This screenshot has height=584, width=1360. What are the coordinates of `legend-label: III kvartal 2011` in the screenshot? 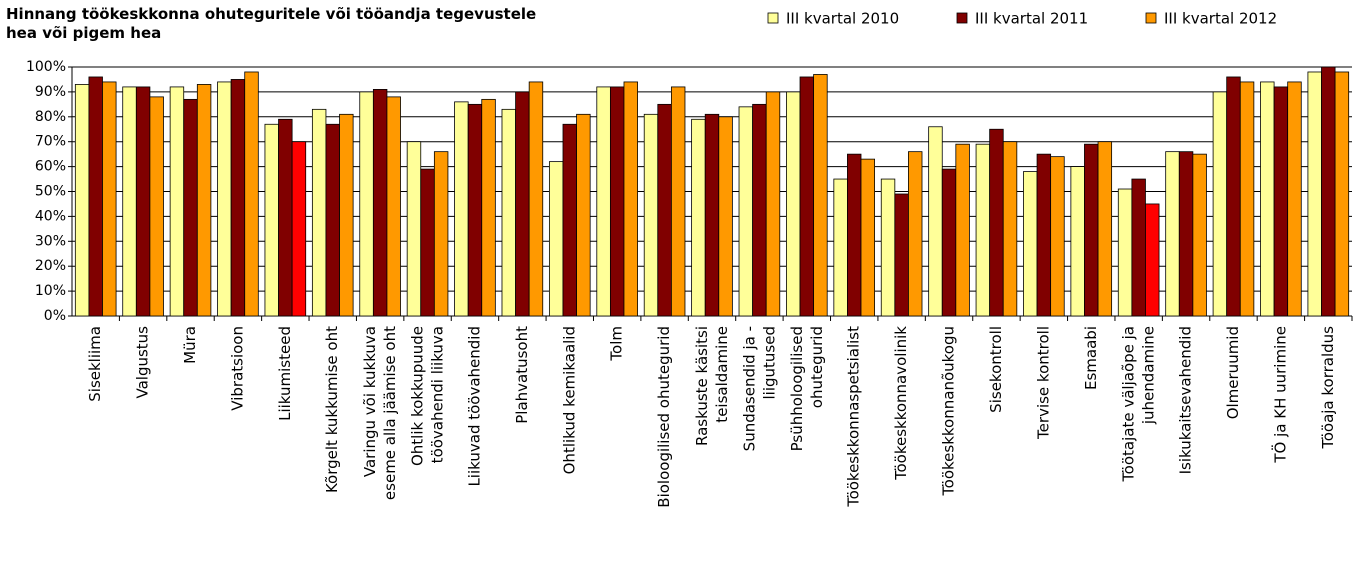 It's located at (1031, 19).